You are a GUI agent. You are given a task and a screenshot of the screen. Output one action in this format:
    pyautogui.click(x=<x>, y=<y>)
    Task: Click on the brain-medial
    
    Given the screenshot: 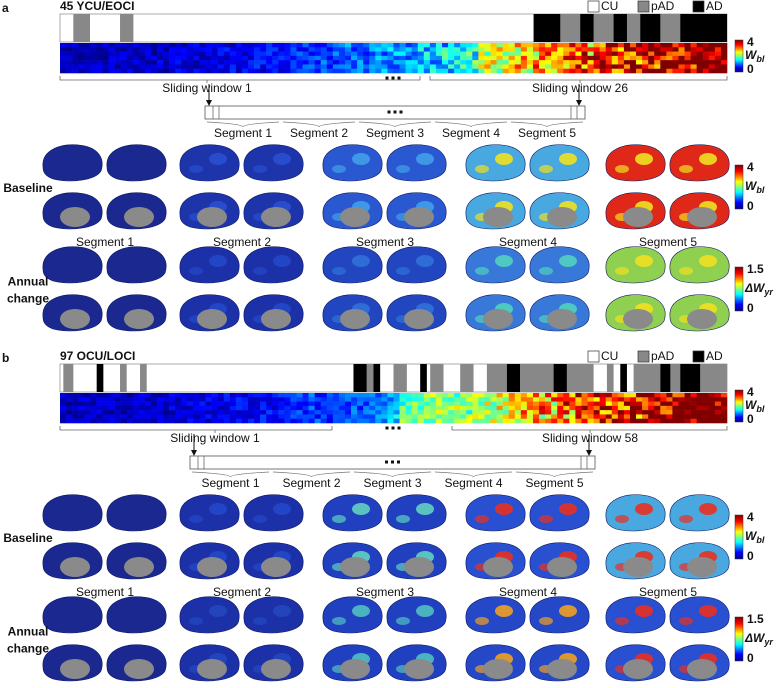 What is the action you would take?
    pyautogui.click(x=209, y=663)
    